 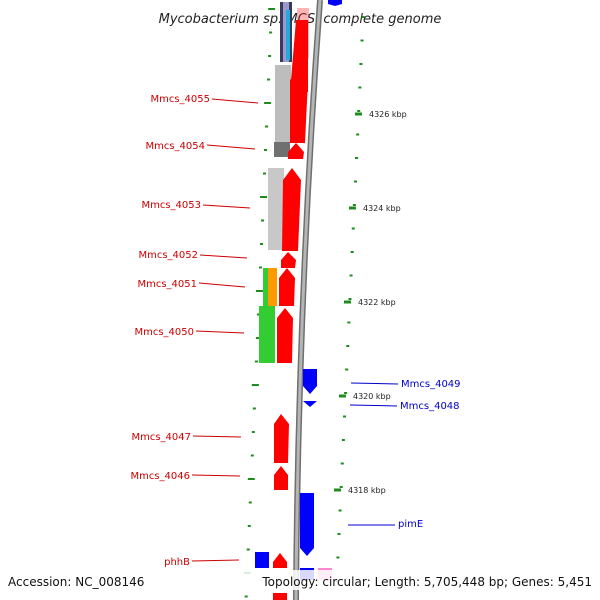 I want to click on kbp-scale: 4326 kbp 4324 kbp 4322 kbp 4320 kbp 4318 kbp, so click(x=370, y=302).